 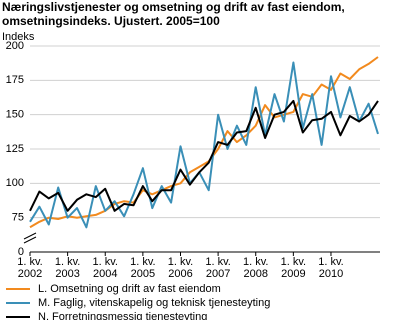 What do you see at coordinates (255, 268) in the screenshot?
I see `x-tick-label: 1. kv. 2008` at bounding box center [255, 268].